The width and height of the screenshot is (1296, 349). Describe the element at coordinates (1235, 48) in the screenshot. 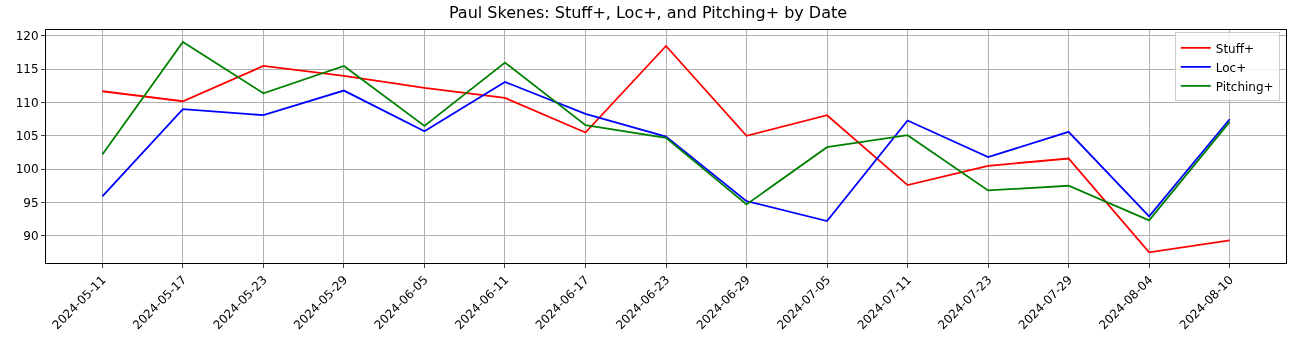

I see `legend-label: Stuff+` at that location.